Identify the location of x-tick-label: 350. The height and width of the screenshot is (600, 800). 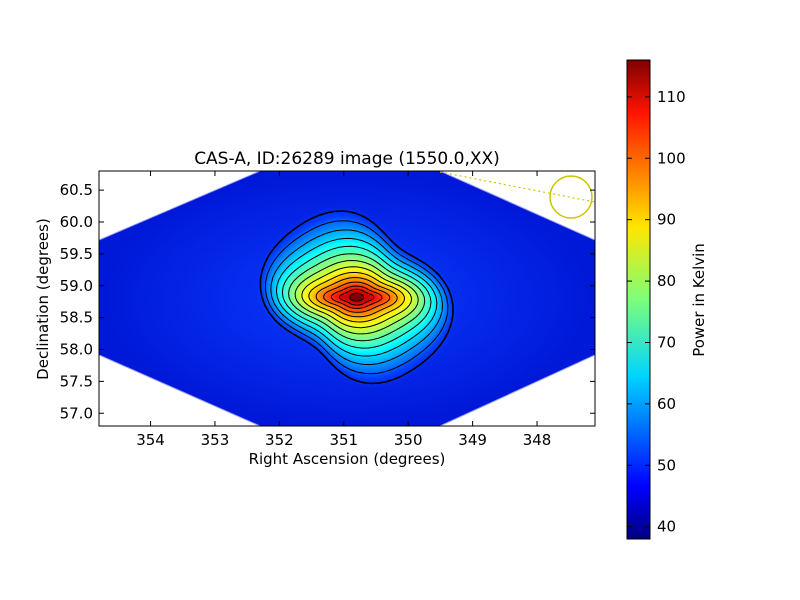
(408, 440).